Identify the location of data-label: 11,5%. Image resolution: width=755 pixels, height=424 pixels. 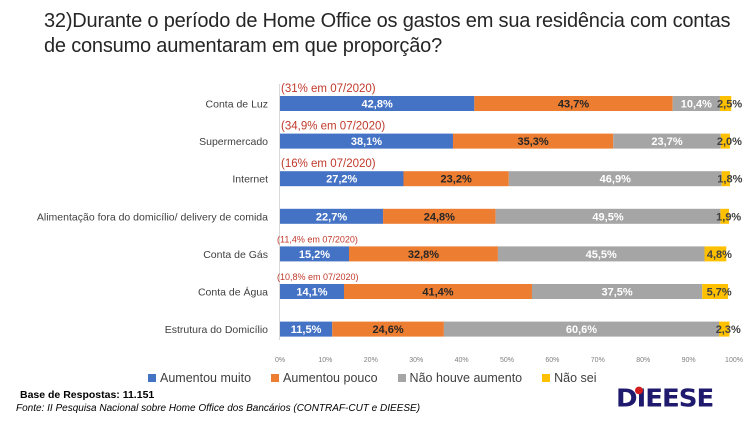
(306, 330).